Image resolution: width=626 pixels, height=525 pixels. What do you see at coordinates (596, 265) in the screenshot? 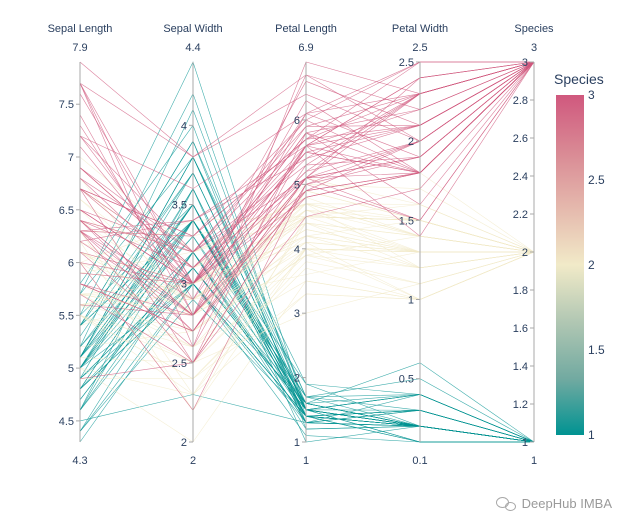
I see `colorbar-ticks: 1 1.5 2 2.5 3` at bounding box center [596, 265].